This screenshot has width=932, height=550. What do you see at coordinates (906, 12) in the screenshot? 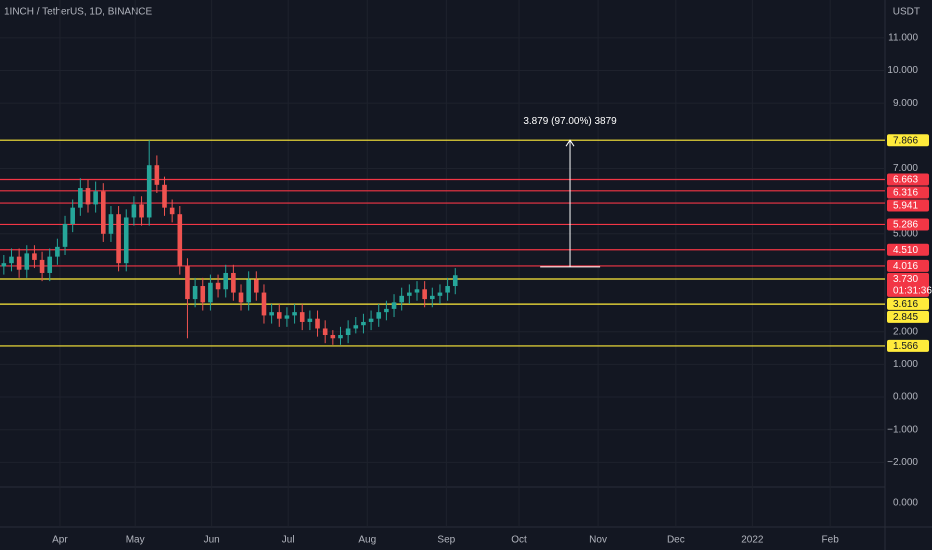
I see `currency-label: USDT` at bounding box center [906, 12].